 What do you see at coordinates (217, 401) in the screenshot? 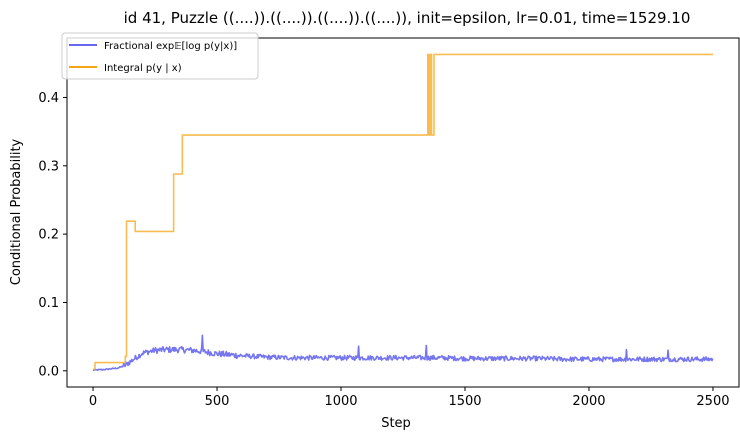
I see `x-tick-label: 500` at bounding box center [217, 401].